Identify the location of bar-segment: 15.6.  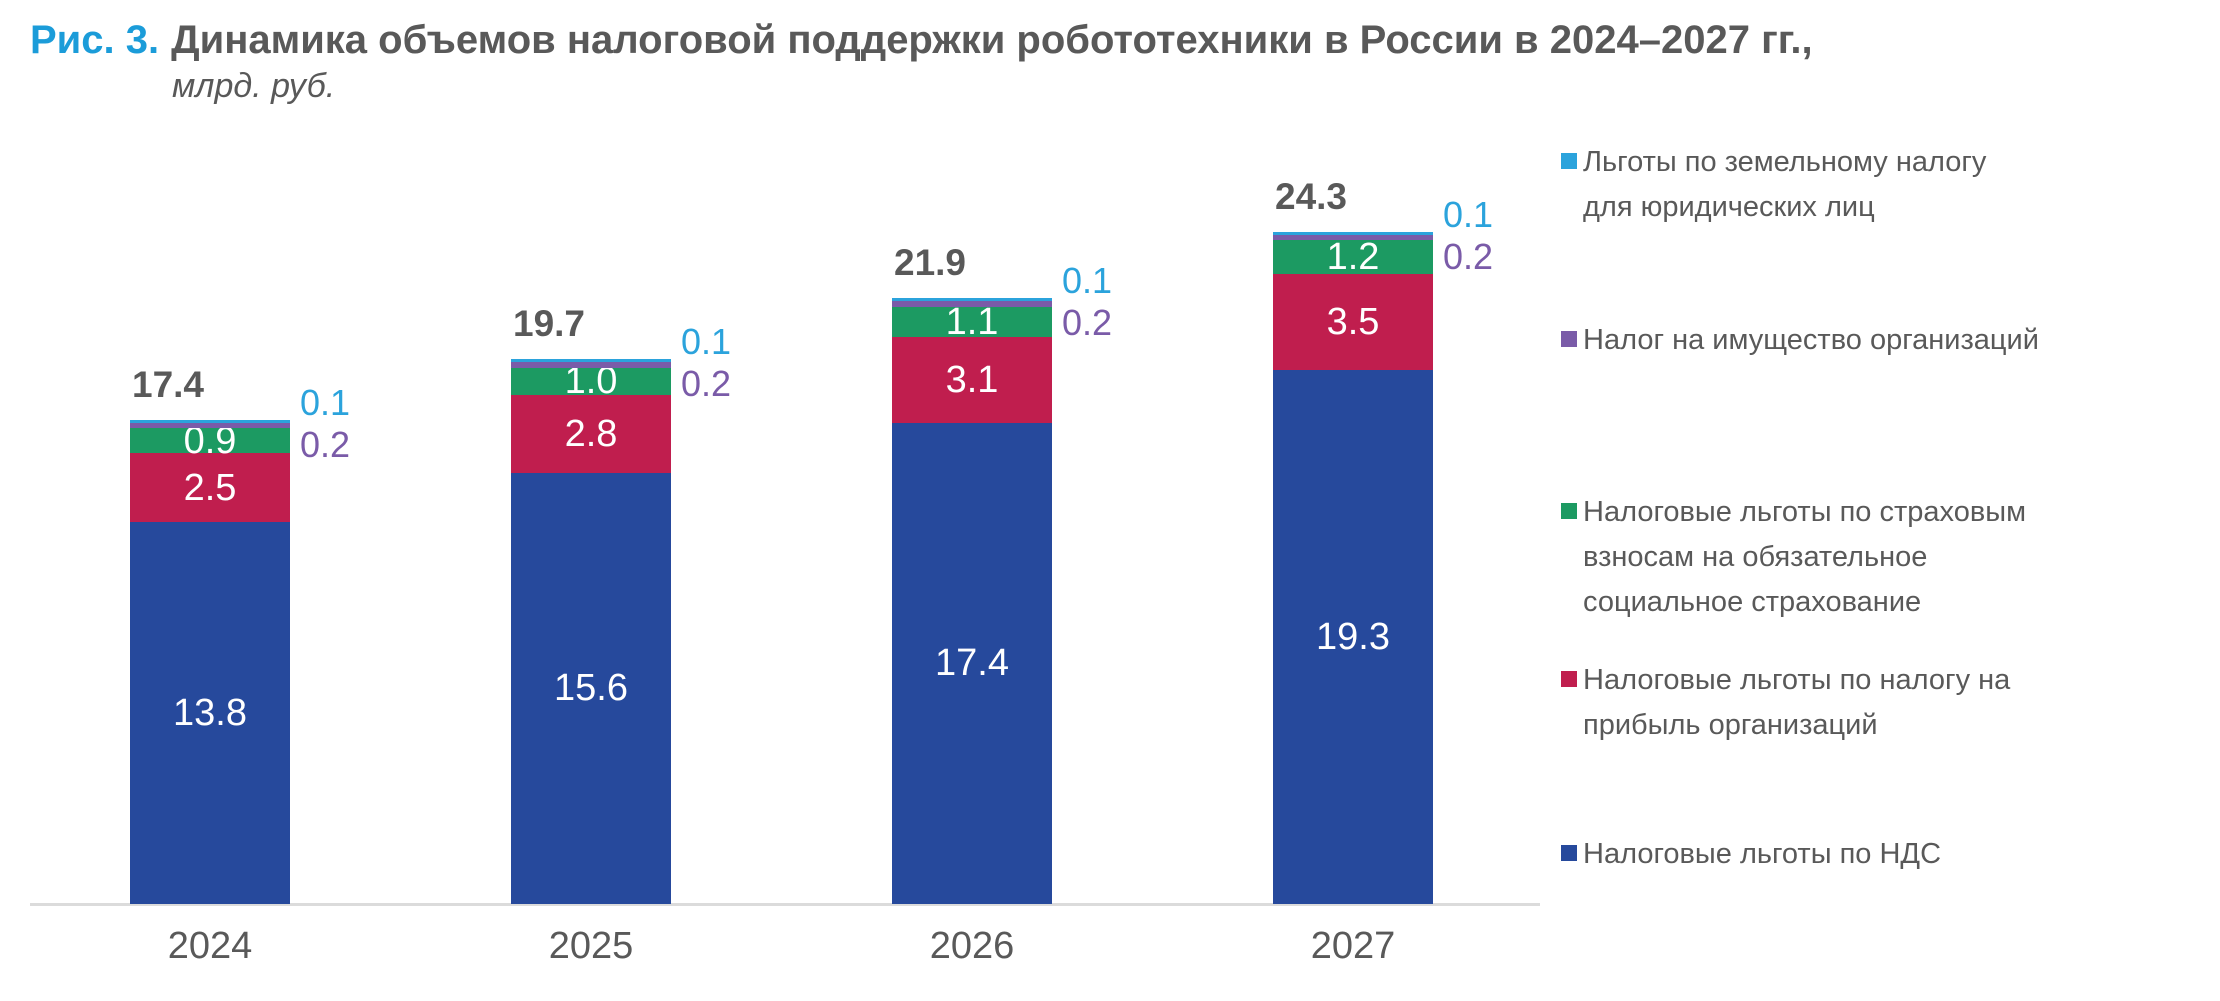
(591, 688).